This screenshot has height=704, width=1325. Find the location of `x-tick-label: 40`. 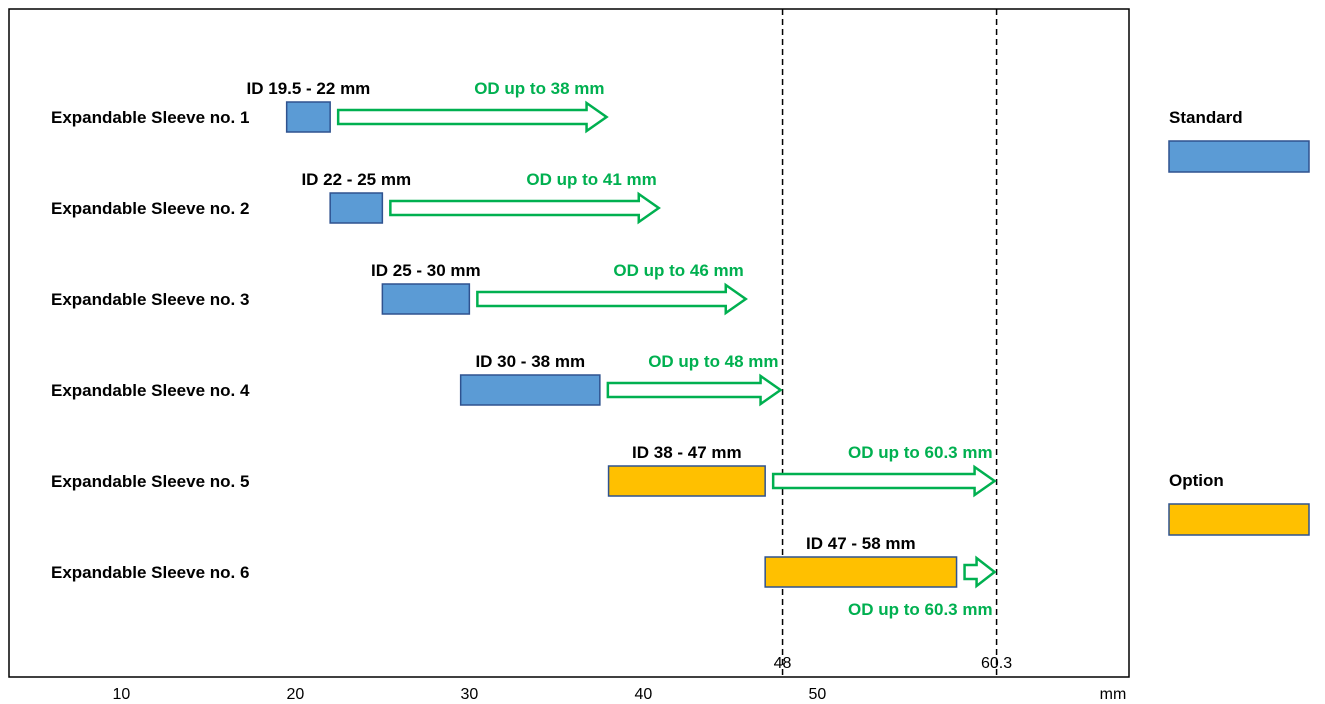

x-tick-label: 40 is located at coordinates (643, 694).